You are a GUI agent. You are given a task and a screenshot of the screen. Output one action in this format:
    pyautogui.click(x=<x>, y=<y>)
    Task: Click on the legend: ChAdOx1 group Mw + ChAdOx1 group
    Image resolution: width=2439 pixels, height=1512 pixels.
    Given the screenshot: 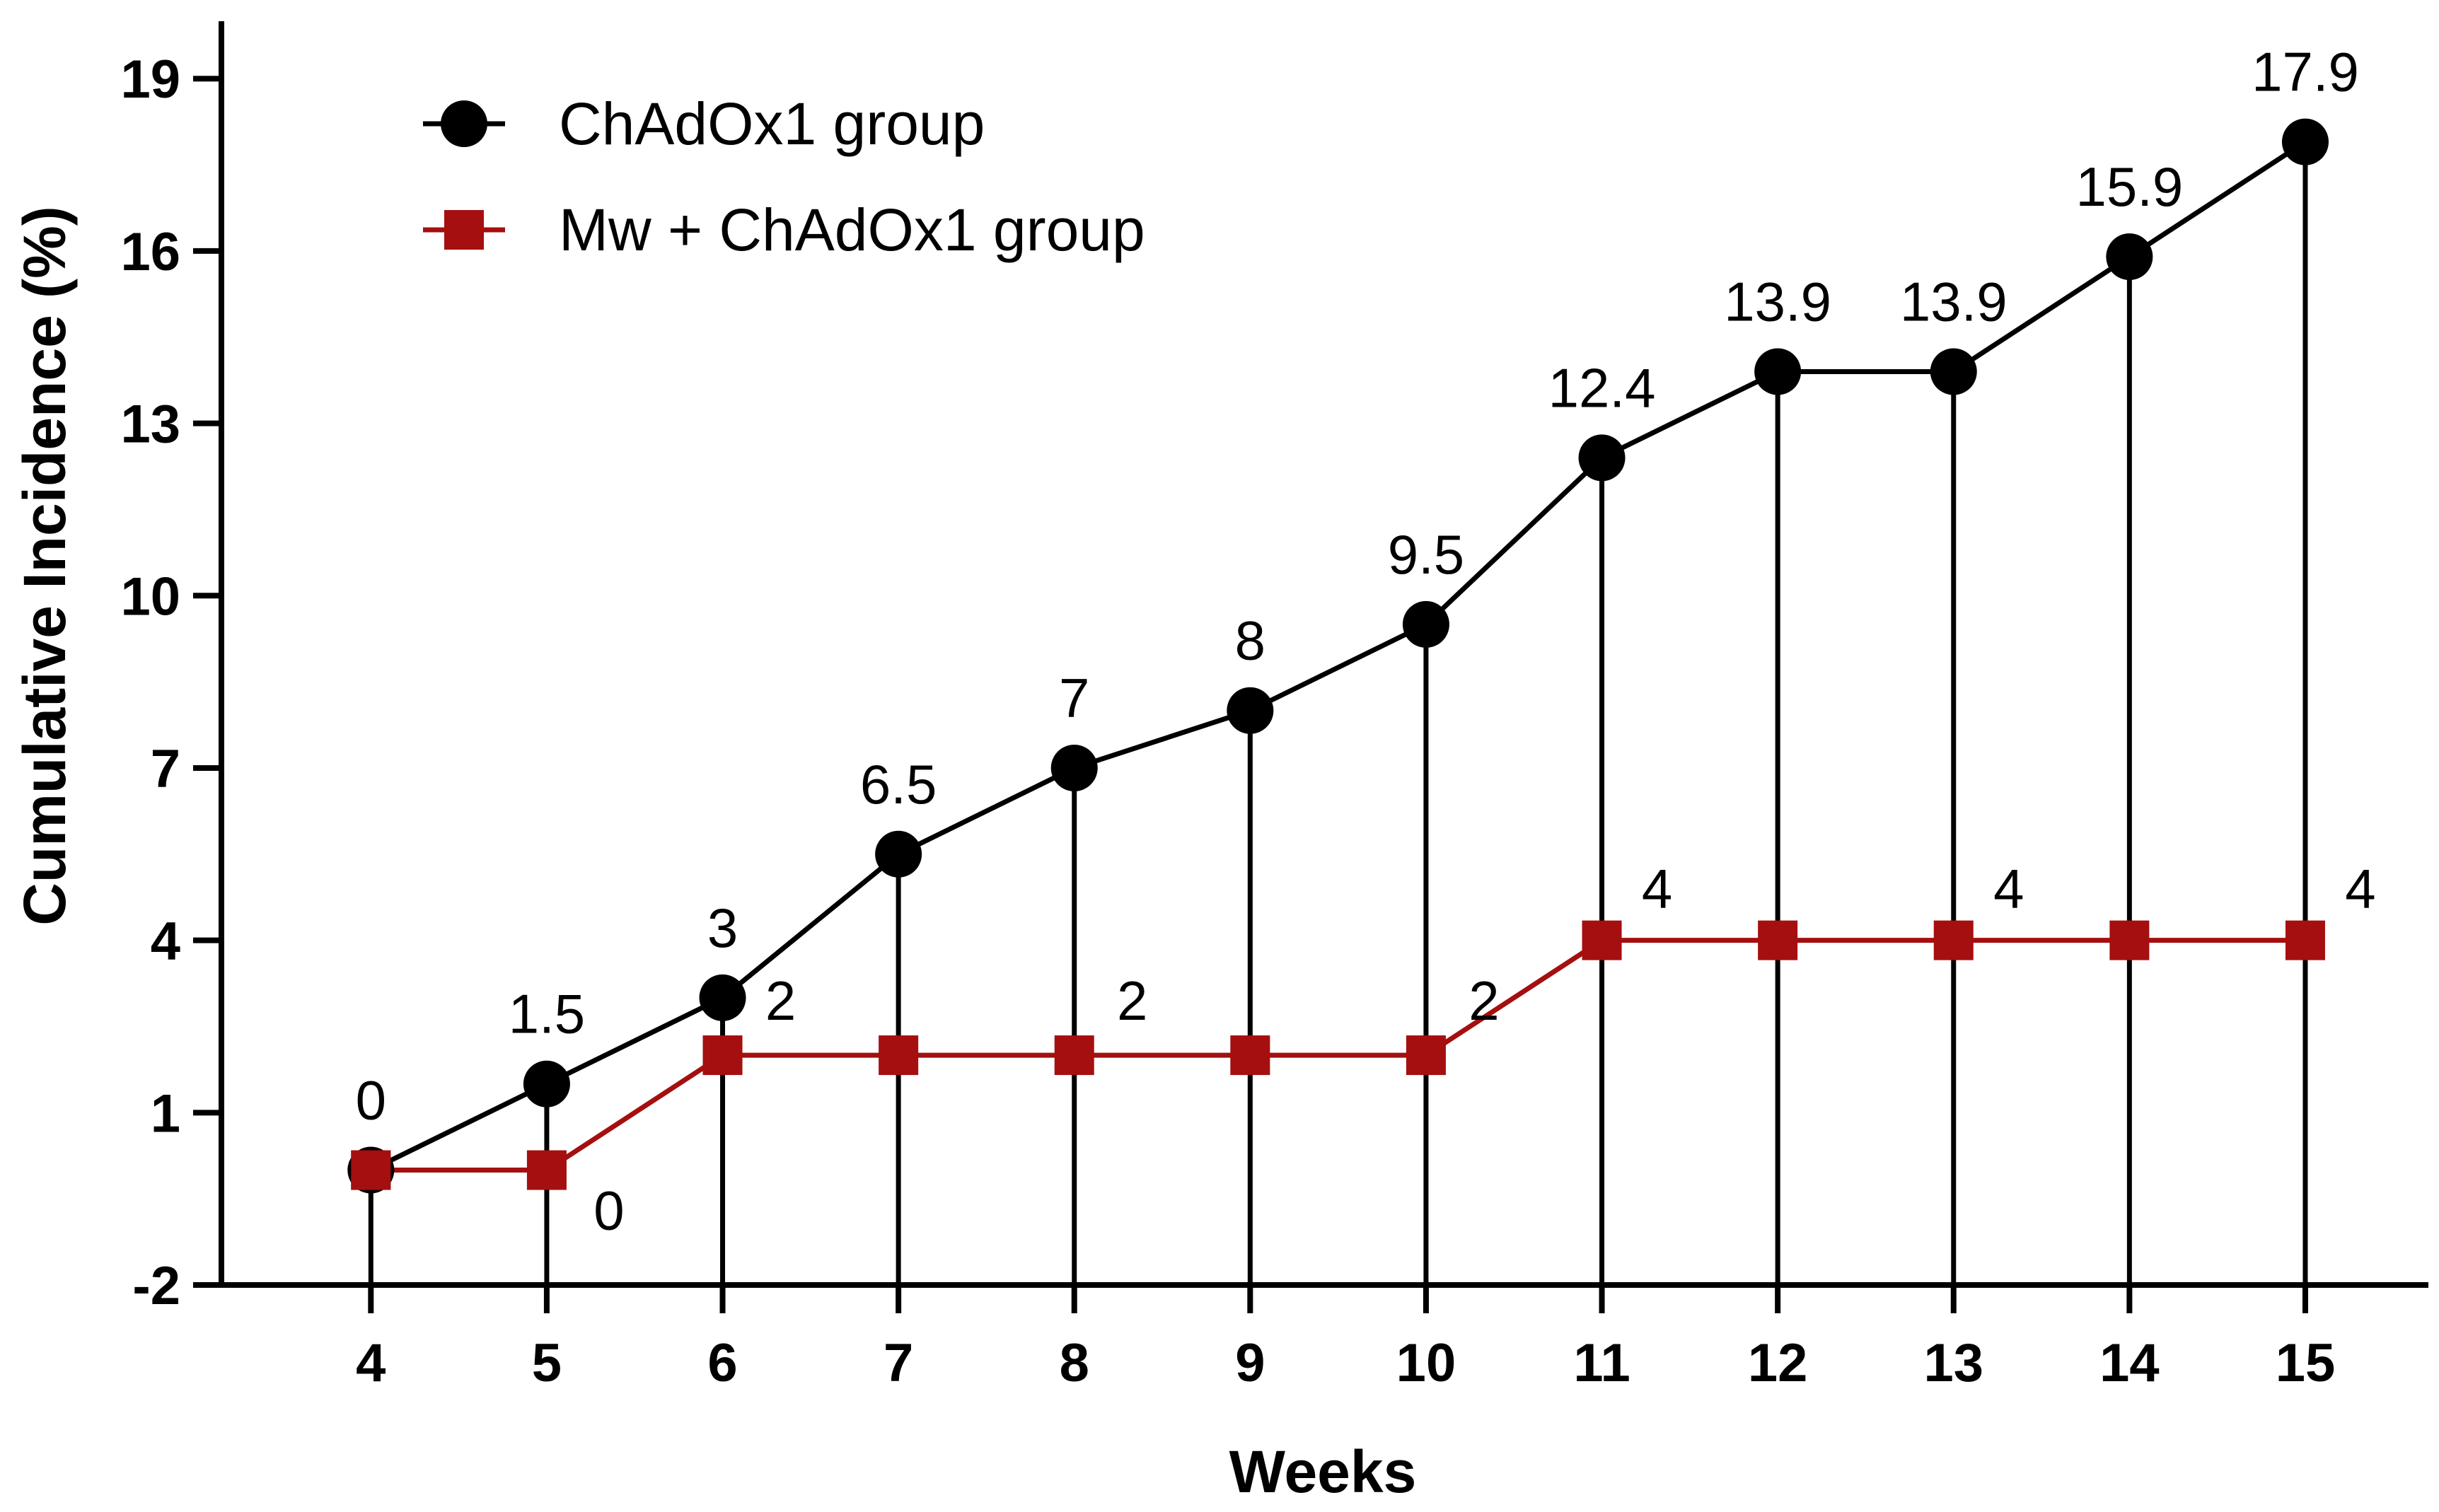 What is the action you would take?
    pyautogui.click(x=784, y=177)
    